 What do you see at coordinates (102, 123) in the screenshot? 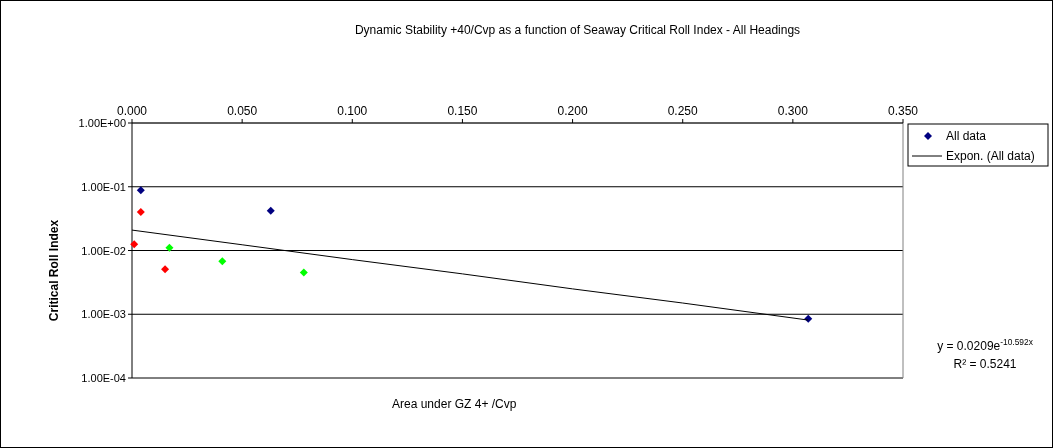
I see `y-tick-label: 1.00E+00` at bounding box center [102, 123].